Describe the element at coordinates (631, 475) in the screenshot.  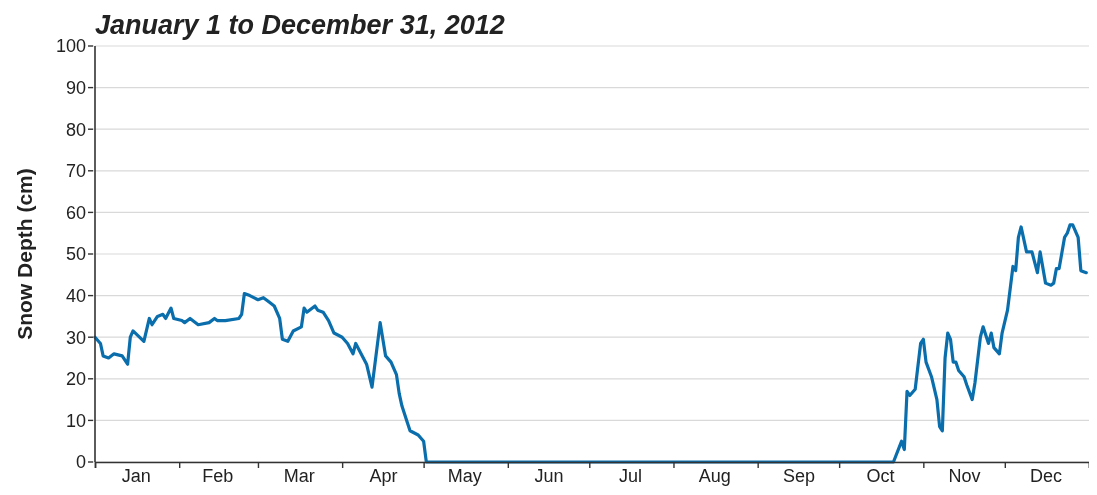
I see `x-tick-label: Jul` at that location.